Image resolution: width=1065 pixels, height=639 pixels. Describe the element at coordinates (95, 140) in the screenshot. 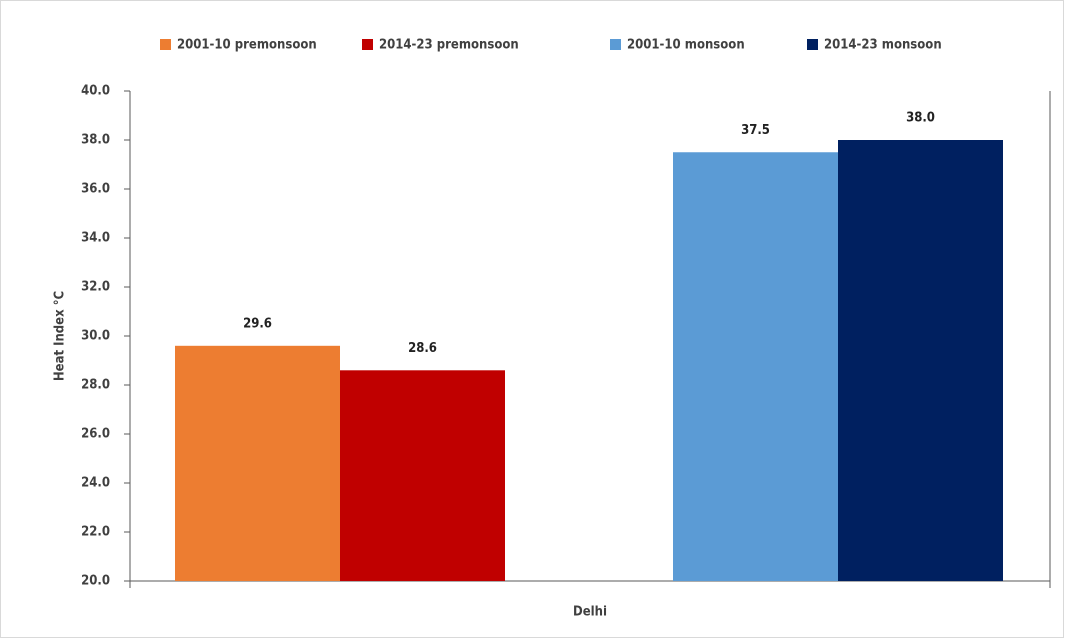

I see `y-tick-label: 38.0` at that location.